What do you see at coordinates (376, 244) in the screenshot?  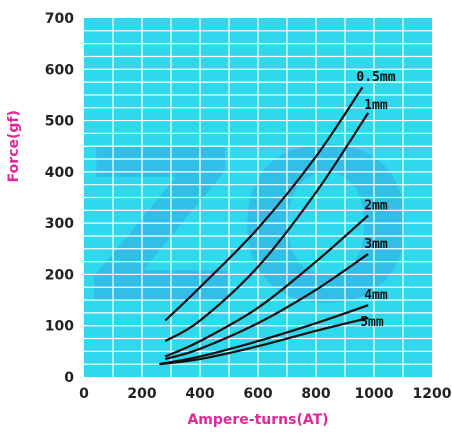 I see `series-label-3mm: 3mm` at bounding box center [376, 244].